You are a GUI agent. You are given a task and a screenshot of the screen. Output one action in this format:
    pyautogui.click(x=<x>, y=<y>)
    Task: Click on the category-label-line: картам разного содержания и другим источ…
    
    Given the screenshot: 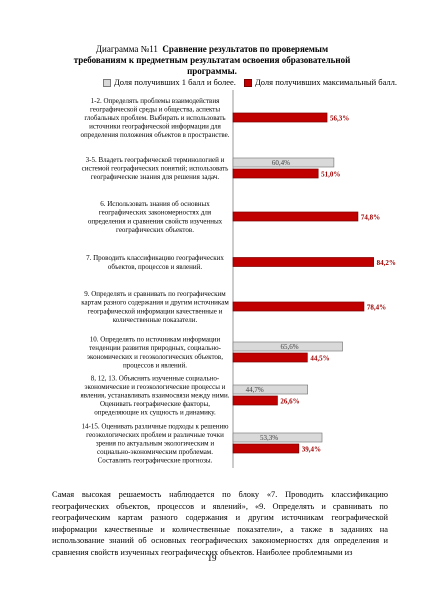 What is the action you would take?
    pyautogui.click(x=155, y=303)
    